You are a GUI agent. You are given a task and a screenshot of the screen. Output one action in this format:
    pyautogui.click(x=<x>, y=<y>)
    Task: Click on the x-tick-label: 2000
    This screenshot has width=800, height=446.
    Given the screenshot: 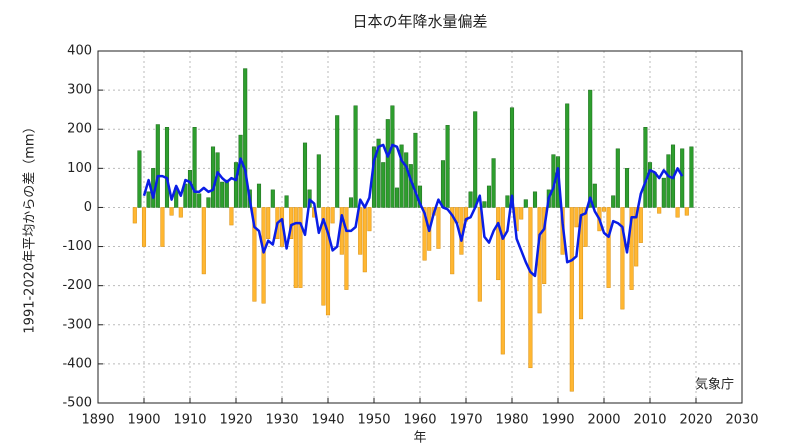 What is the action you would take?
    pyautogui.click(x=603, y=420)
    